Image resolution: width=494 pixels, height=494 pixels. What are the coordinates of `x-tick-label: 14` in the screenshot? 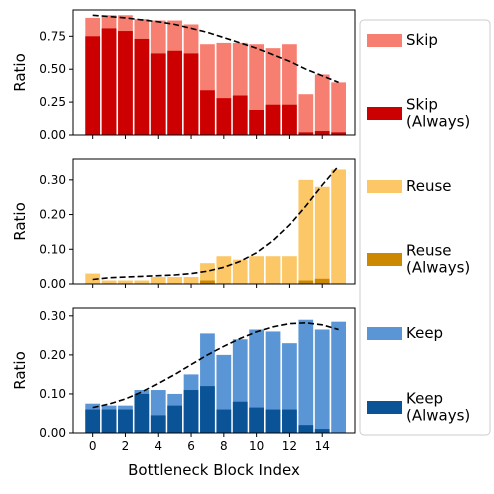 It's located at (322, 446).